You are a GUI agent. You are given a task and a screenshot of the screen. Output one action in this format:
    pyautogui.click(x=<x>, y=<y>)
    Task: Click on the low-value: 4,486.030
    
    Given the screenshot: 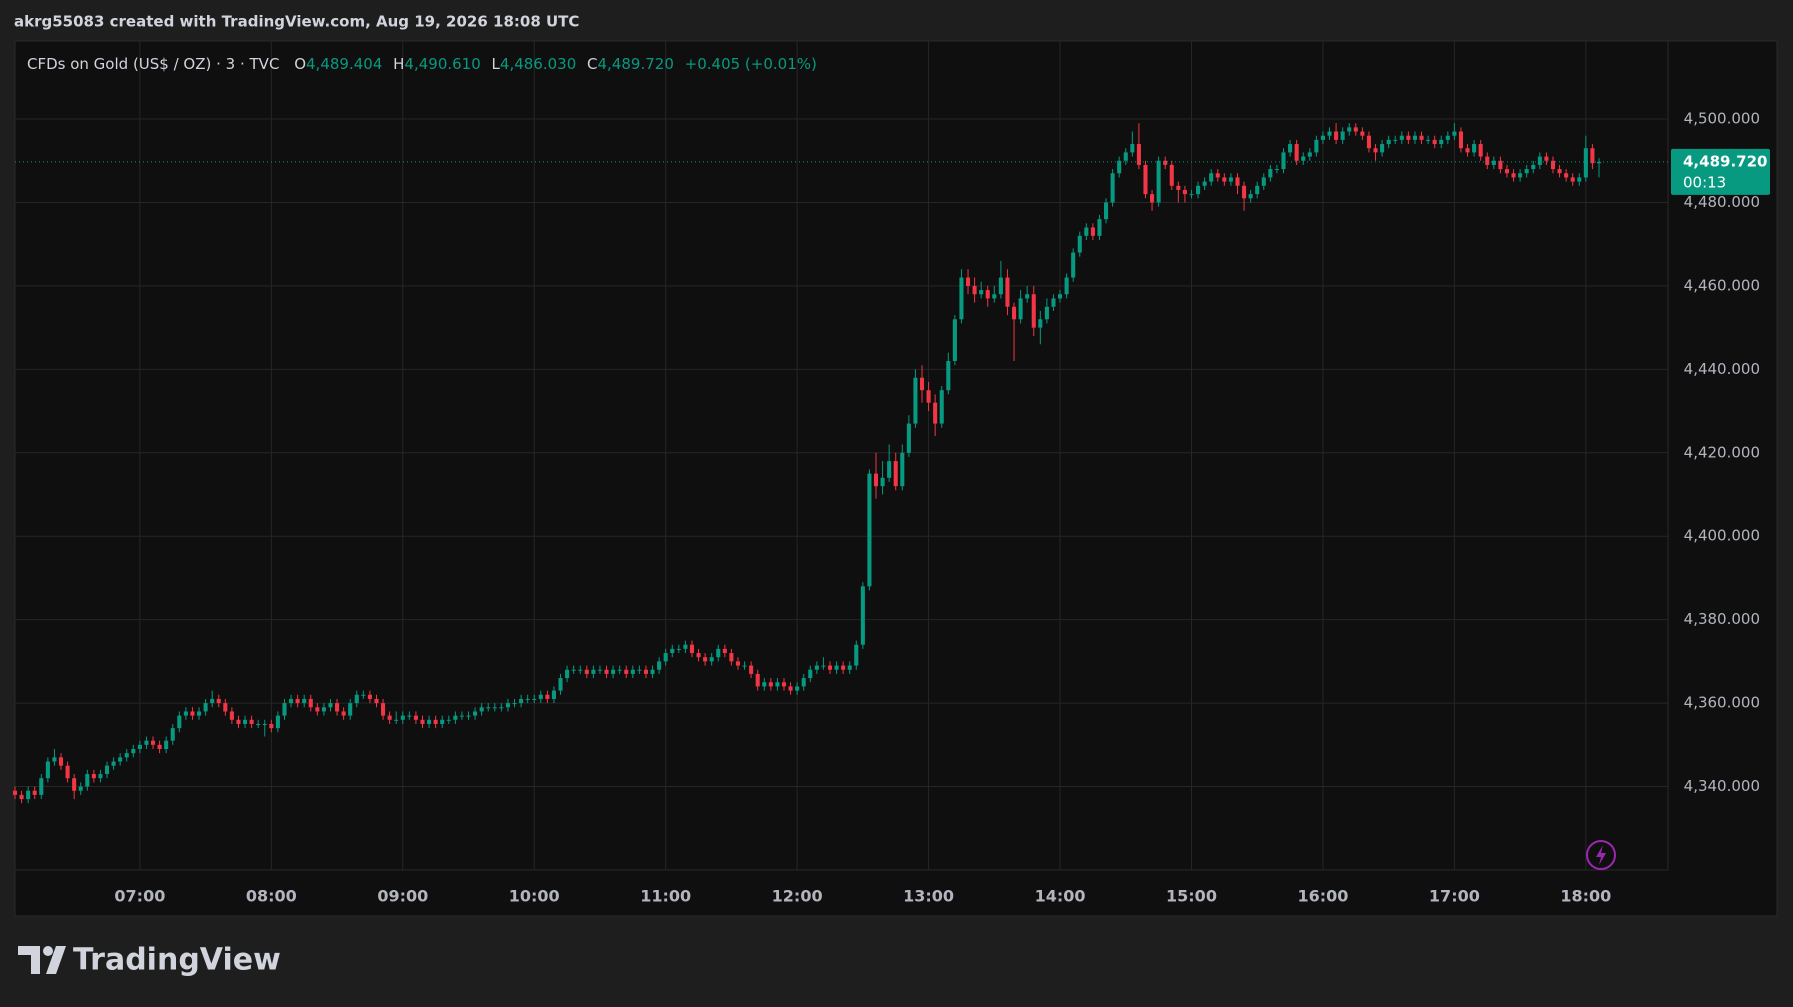 What is the action you would take?
    pyautogui.click(x=538, y=64)
    